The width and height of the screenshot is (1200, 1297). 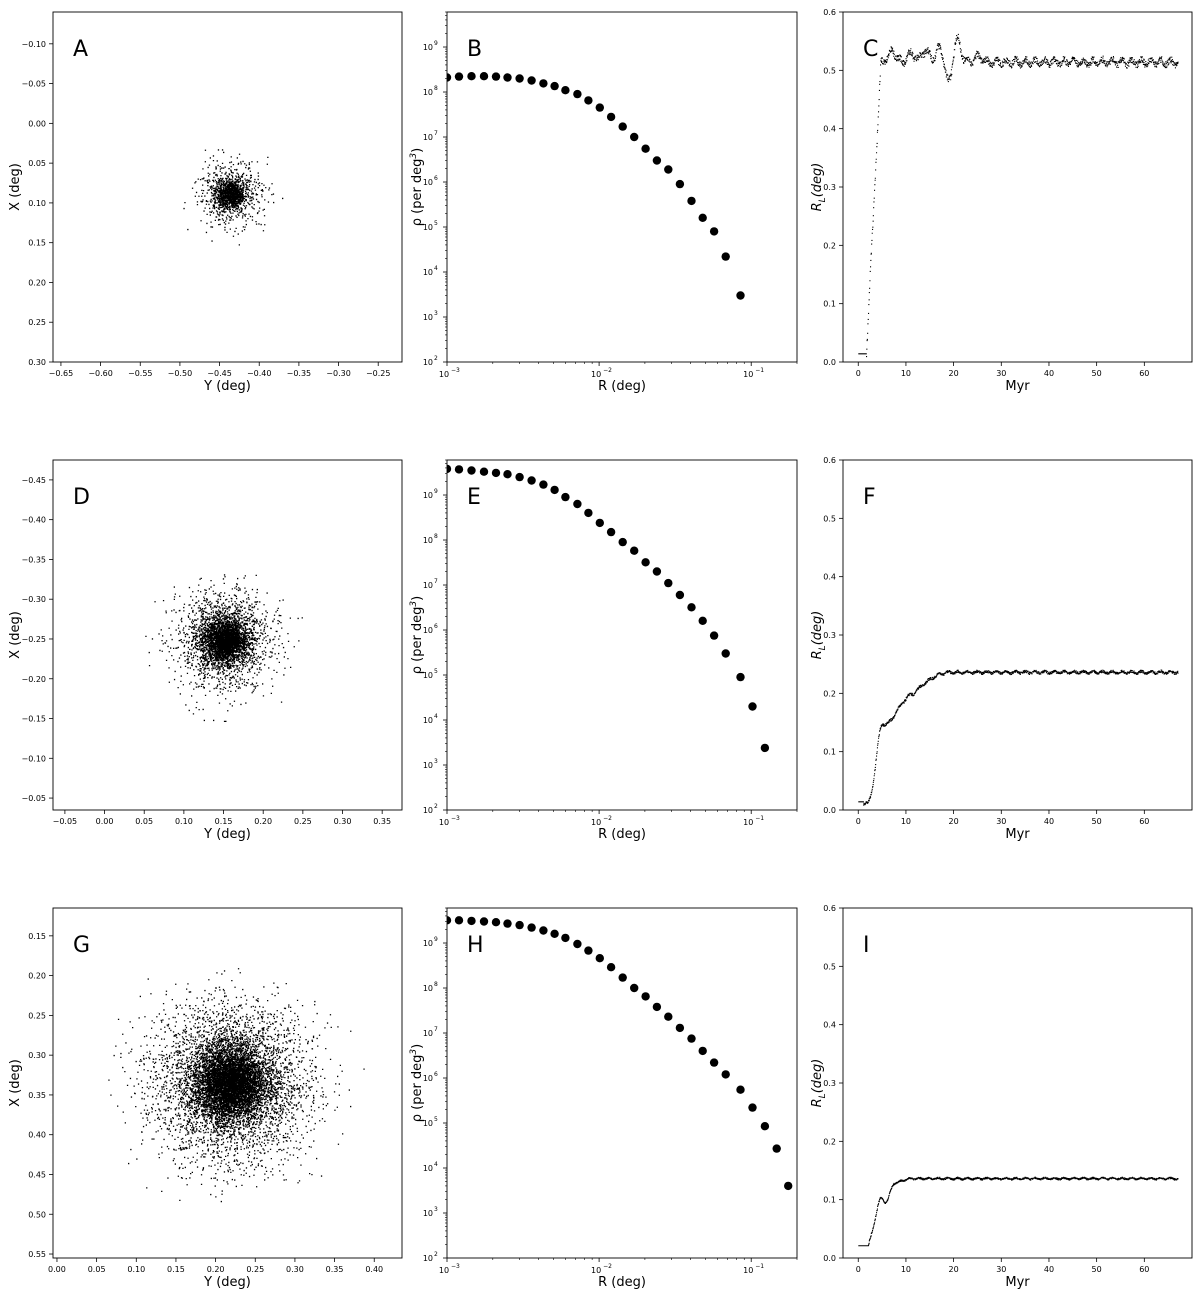 What do you see at coordinates (436, 761) in the screenshot?
I see `y-tick-sup: 3` at bounding box center [436, 761].